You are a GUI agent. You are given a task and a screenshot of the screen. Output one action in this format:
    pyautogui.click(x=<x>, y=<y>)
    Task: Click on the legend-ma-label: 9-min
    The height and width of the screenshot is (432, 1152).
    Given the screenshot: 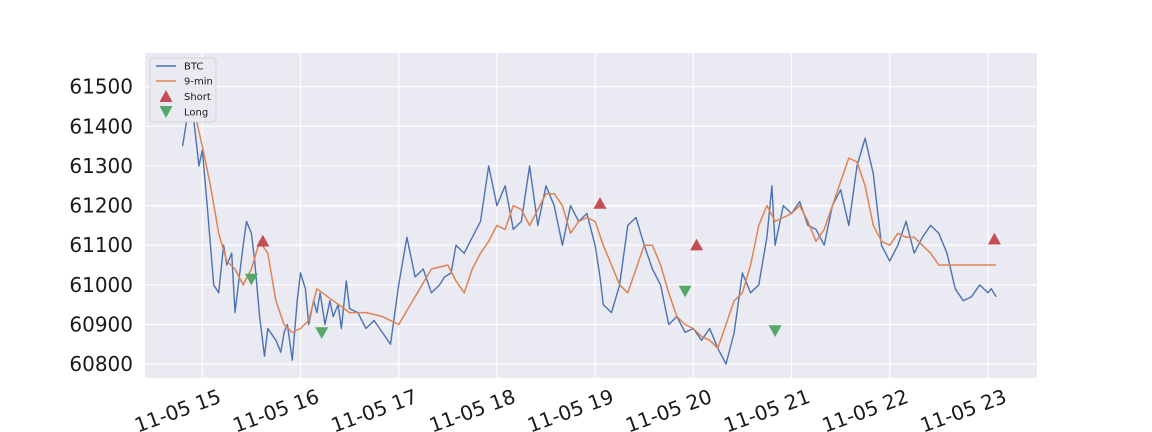 What is the action you would take?
    pyautogui.click(x=198, y=82)
    